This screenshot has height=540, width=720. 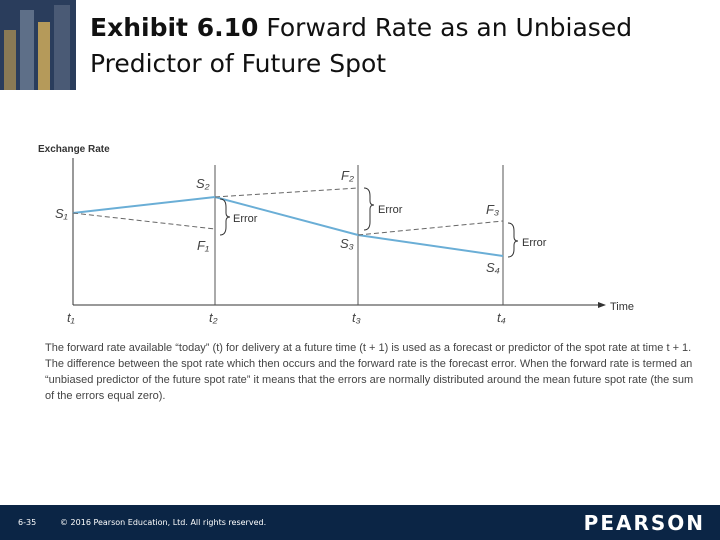 What do you see at coordinates (38, 45) in the screenshot?
I see `city-photo` at bounding box center [38, 45].